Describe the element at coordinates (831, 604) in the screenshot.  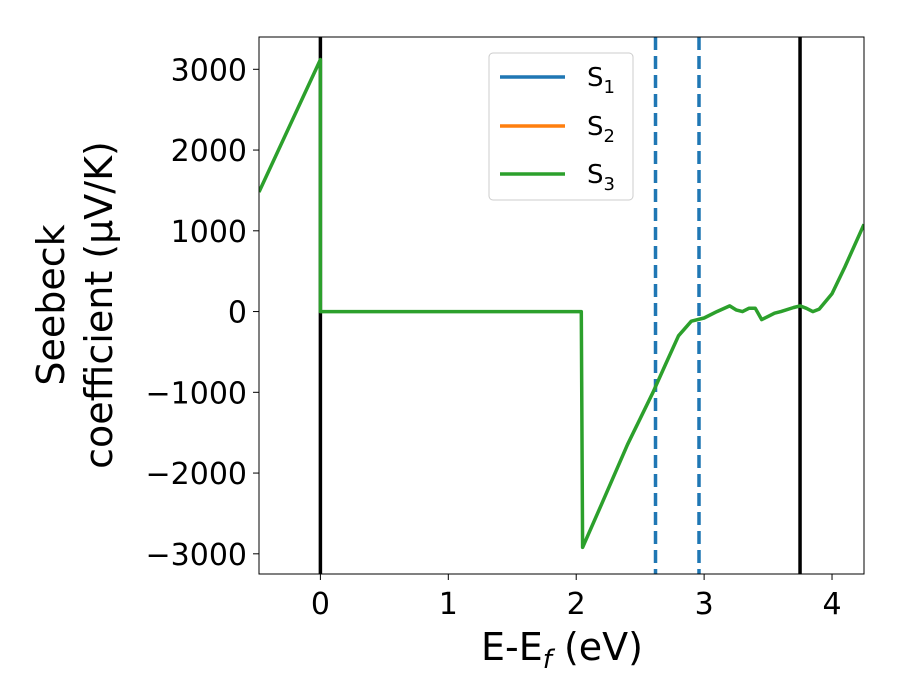
I see `x-tick-label-4: 4` at that location.